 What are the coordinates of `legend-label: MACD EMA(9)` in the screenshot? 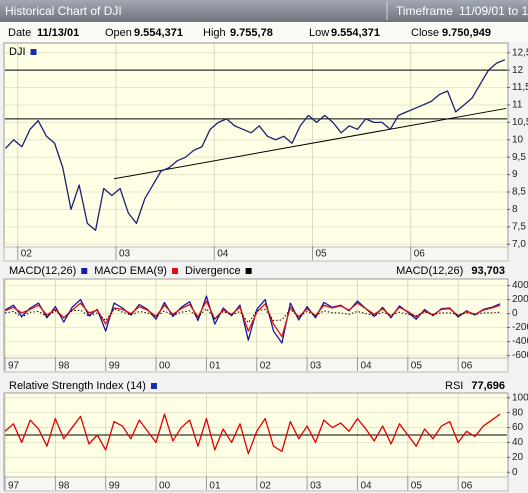 It's located at (130, 271).